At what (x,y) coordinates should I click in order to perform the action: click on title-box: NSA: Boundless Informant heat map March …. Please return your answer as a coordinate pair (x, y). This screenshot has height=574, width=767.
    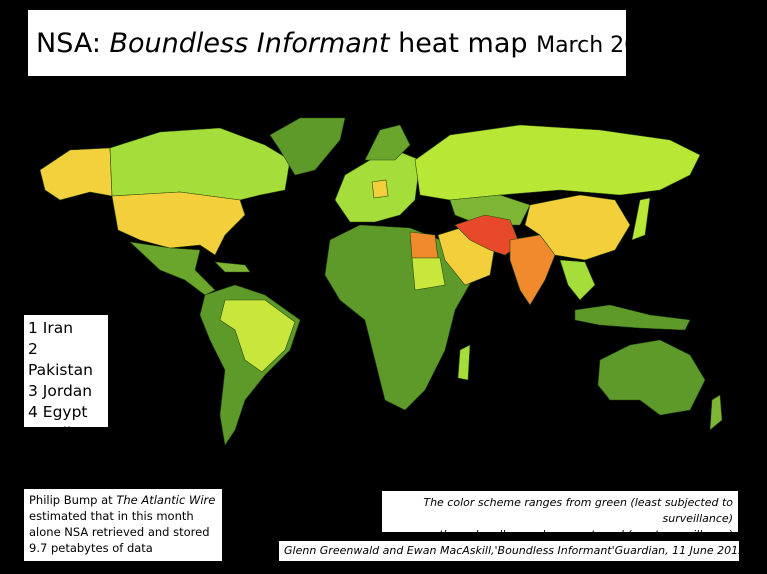
    Looking at the image, I should click on (347, 43).